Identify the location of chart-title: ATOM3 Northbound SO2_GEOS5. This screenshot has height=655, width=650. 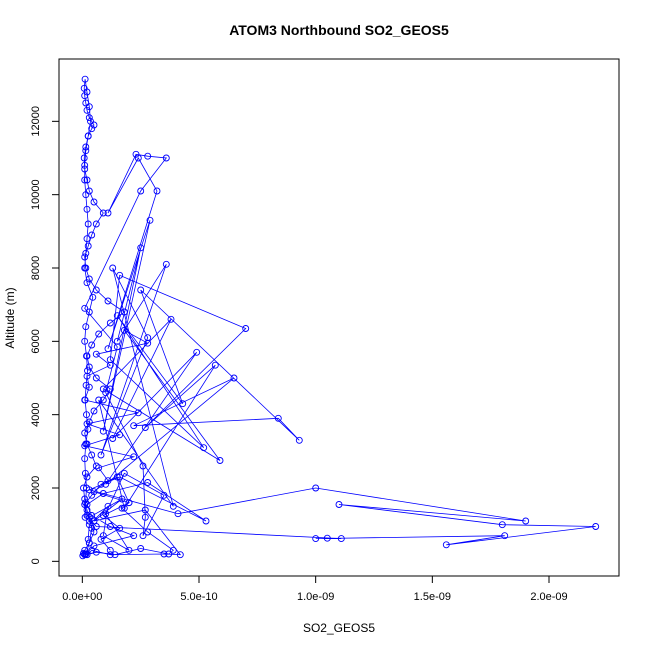
(339, 30).